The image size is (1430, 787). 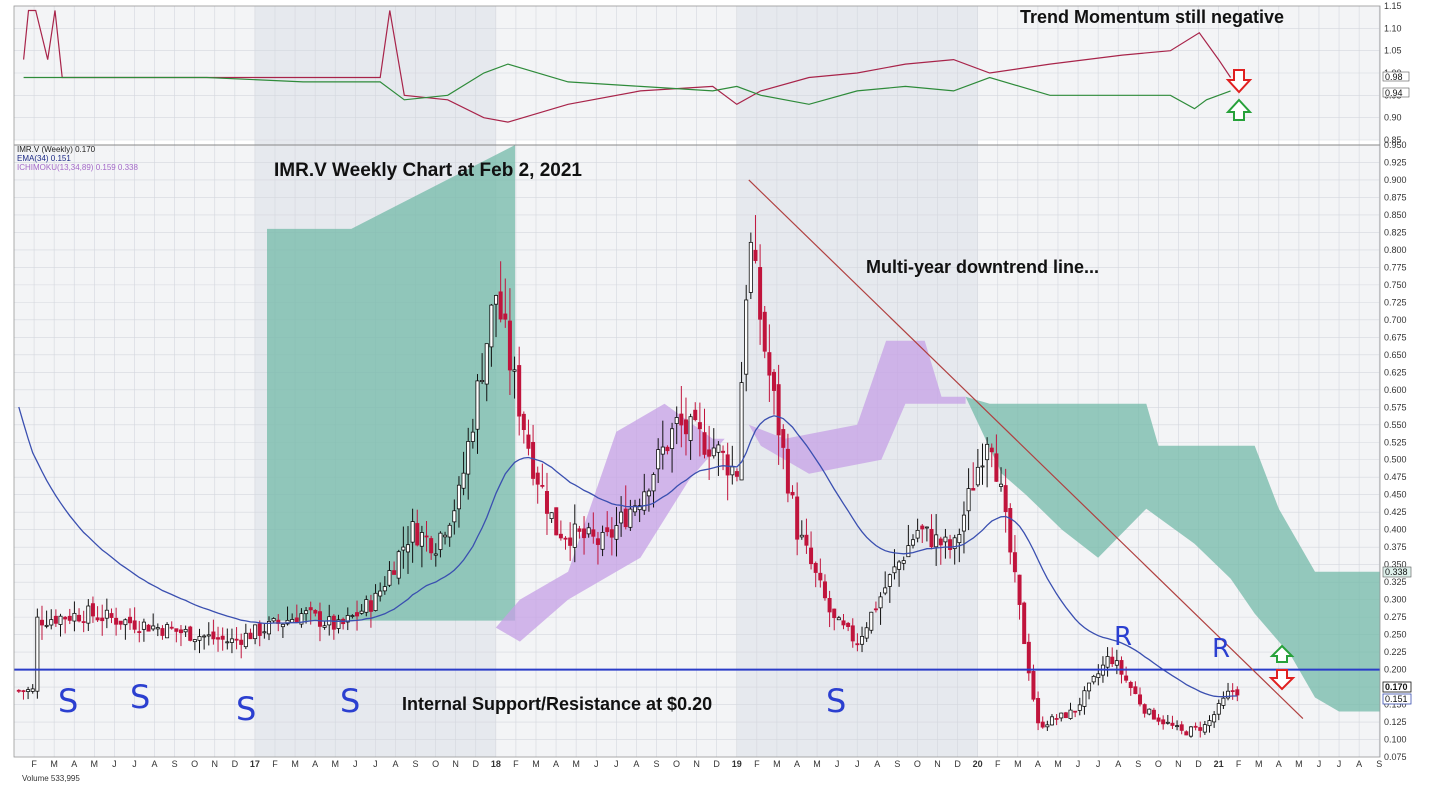 What do you see at coordinates (1396, 699) in the screenshot?
I see `ema-price-tag: 0.151` at bounding box center [1396, 699].